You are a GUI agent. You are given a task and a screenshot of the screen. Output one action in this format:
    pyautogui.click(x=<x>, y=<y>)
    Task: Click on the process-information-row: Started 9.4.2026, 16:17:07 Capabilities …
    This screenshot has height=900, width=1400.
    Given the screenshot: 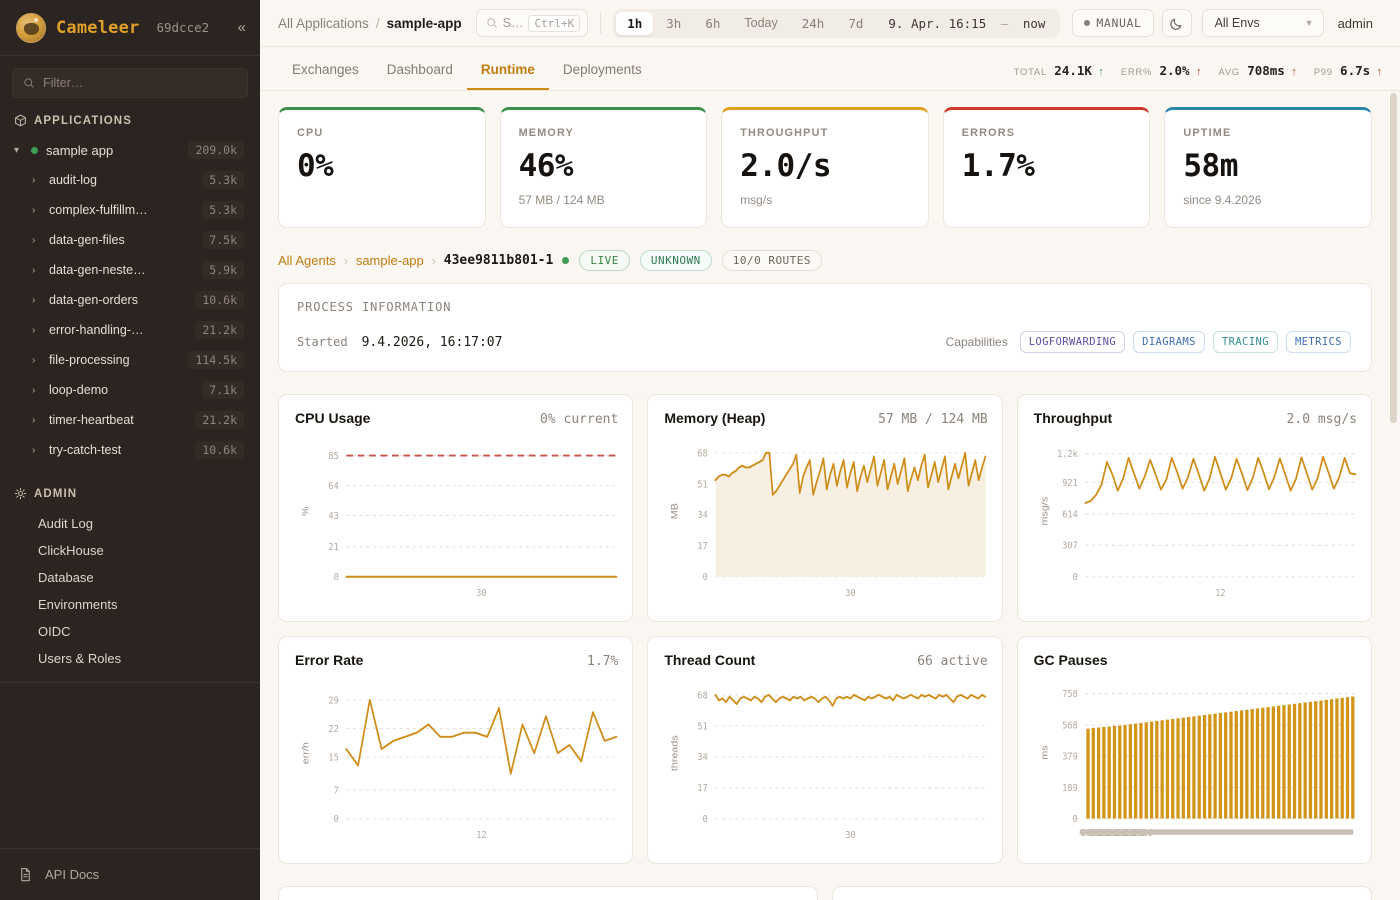 What is the action you would take?
    pyautogui.click(x=824, y=342)
    